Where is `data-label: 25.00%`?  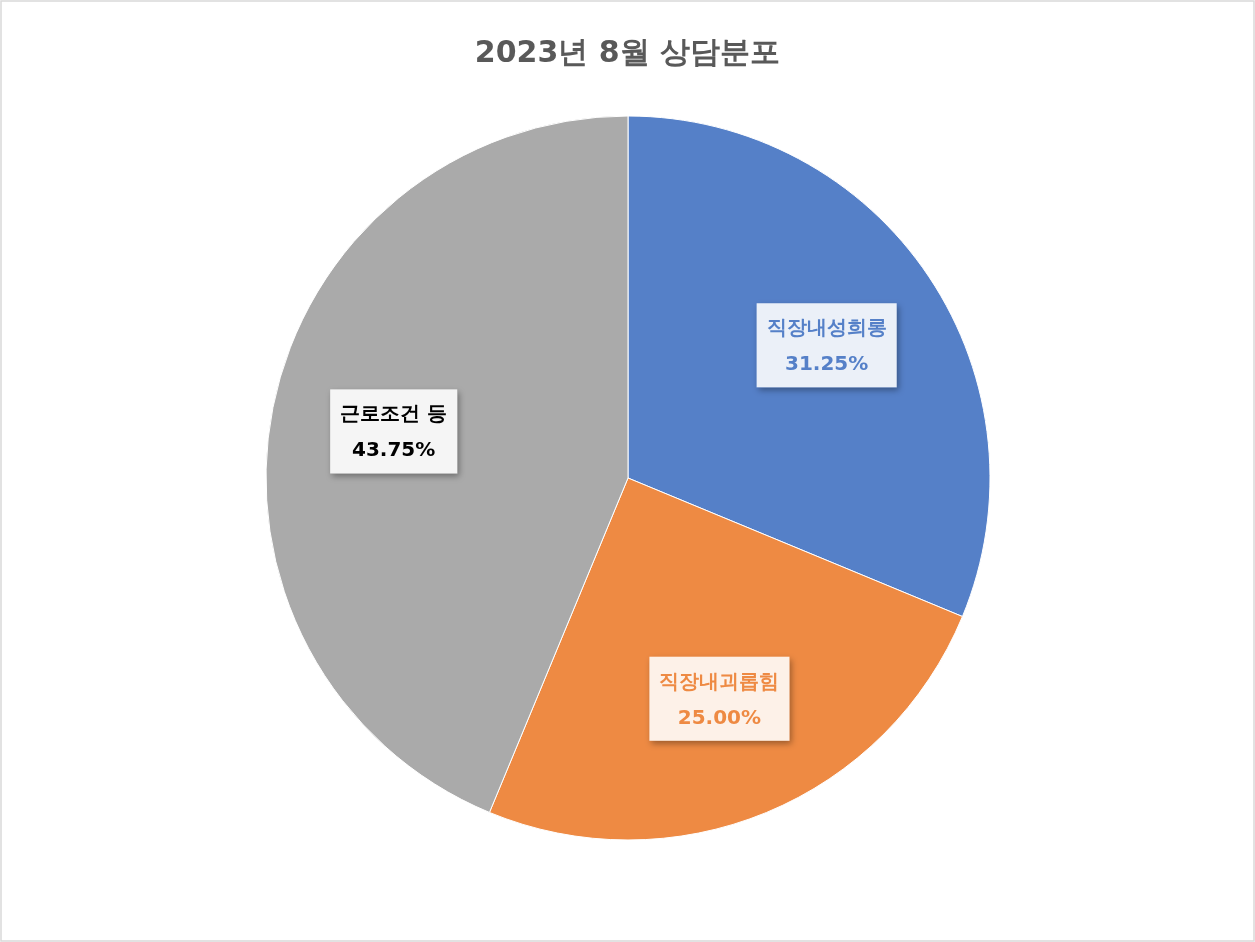 data-label: 25.00% is located at coordinates (719, 716).